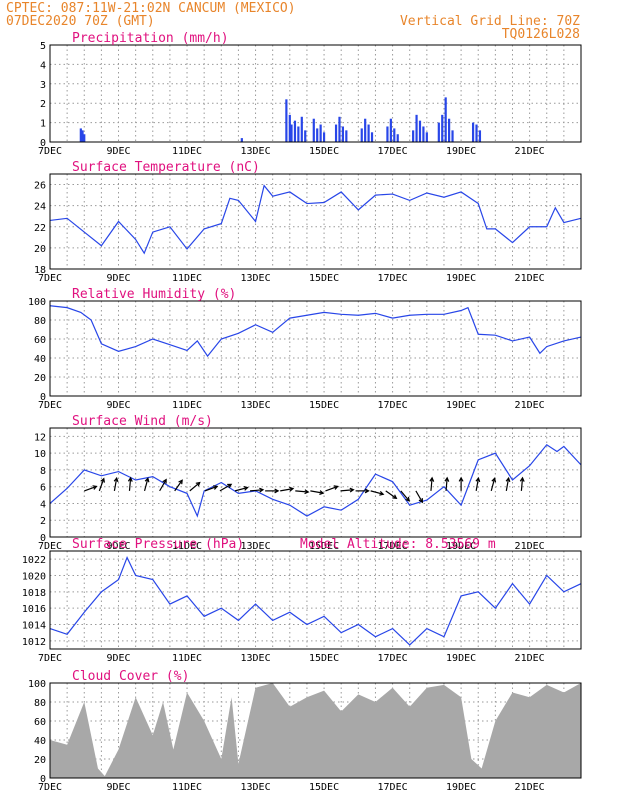 The height and width of the screenshot is (804, 618). I want to click on model-altitude-label: Model Altitude: 8.53569 m, so click(398, 544).